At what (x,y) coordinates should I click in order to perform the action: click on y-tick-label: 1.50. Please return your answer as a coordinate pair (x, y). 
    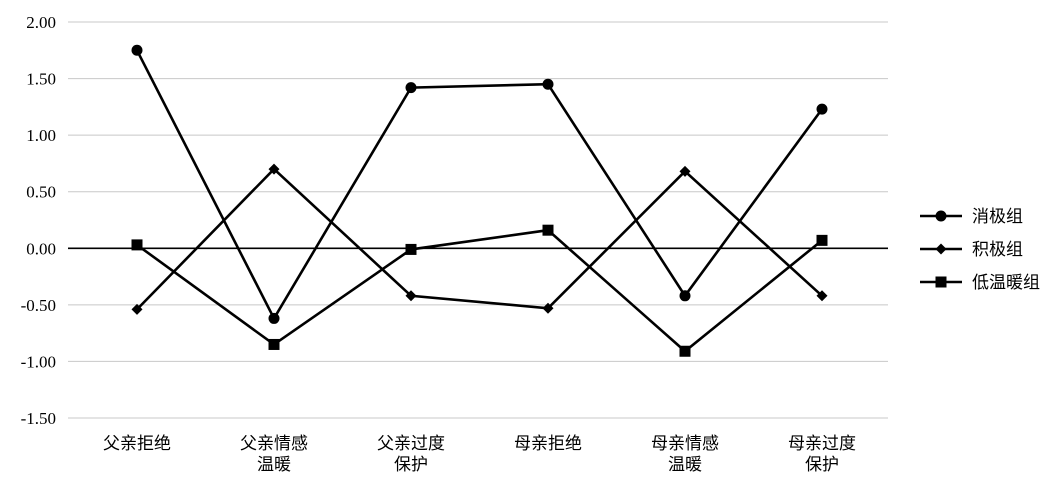
    Looking at the image, I should click on (41, 79).